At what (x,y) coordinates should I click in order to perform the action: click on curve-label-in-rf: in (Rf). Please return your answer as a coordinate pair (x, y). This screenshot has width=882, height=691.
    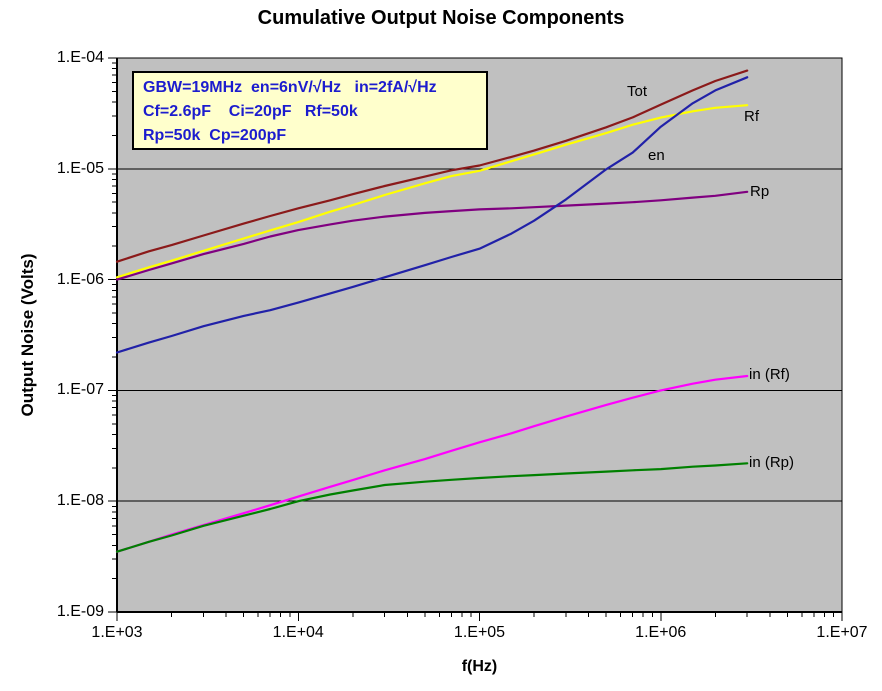
    Looking at the image, I should click on (769, 374).